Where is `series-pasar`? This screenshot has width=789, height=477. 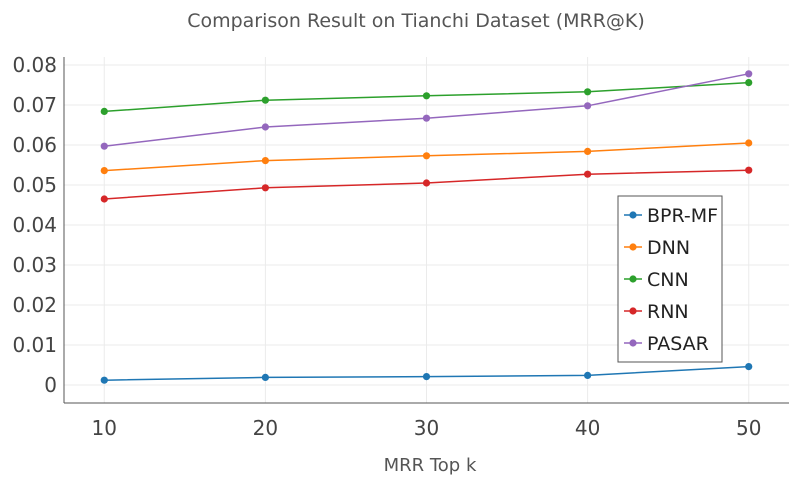
series-pasar is located at coordinates (426, 110).